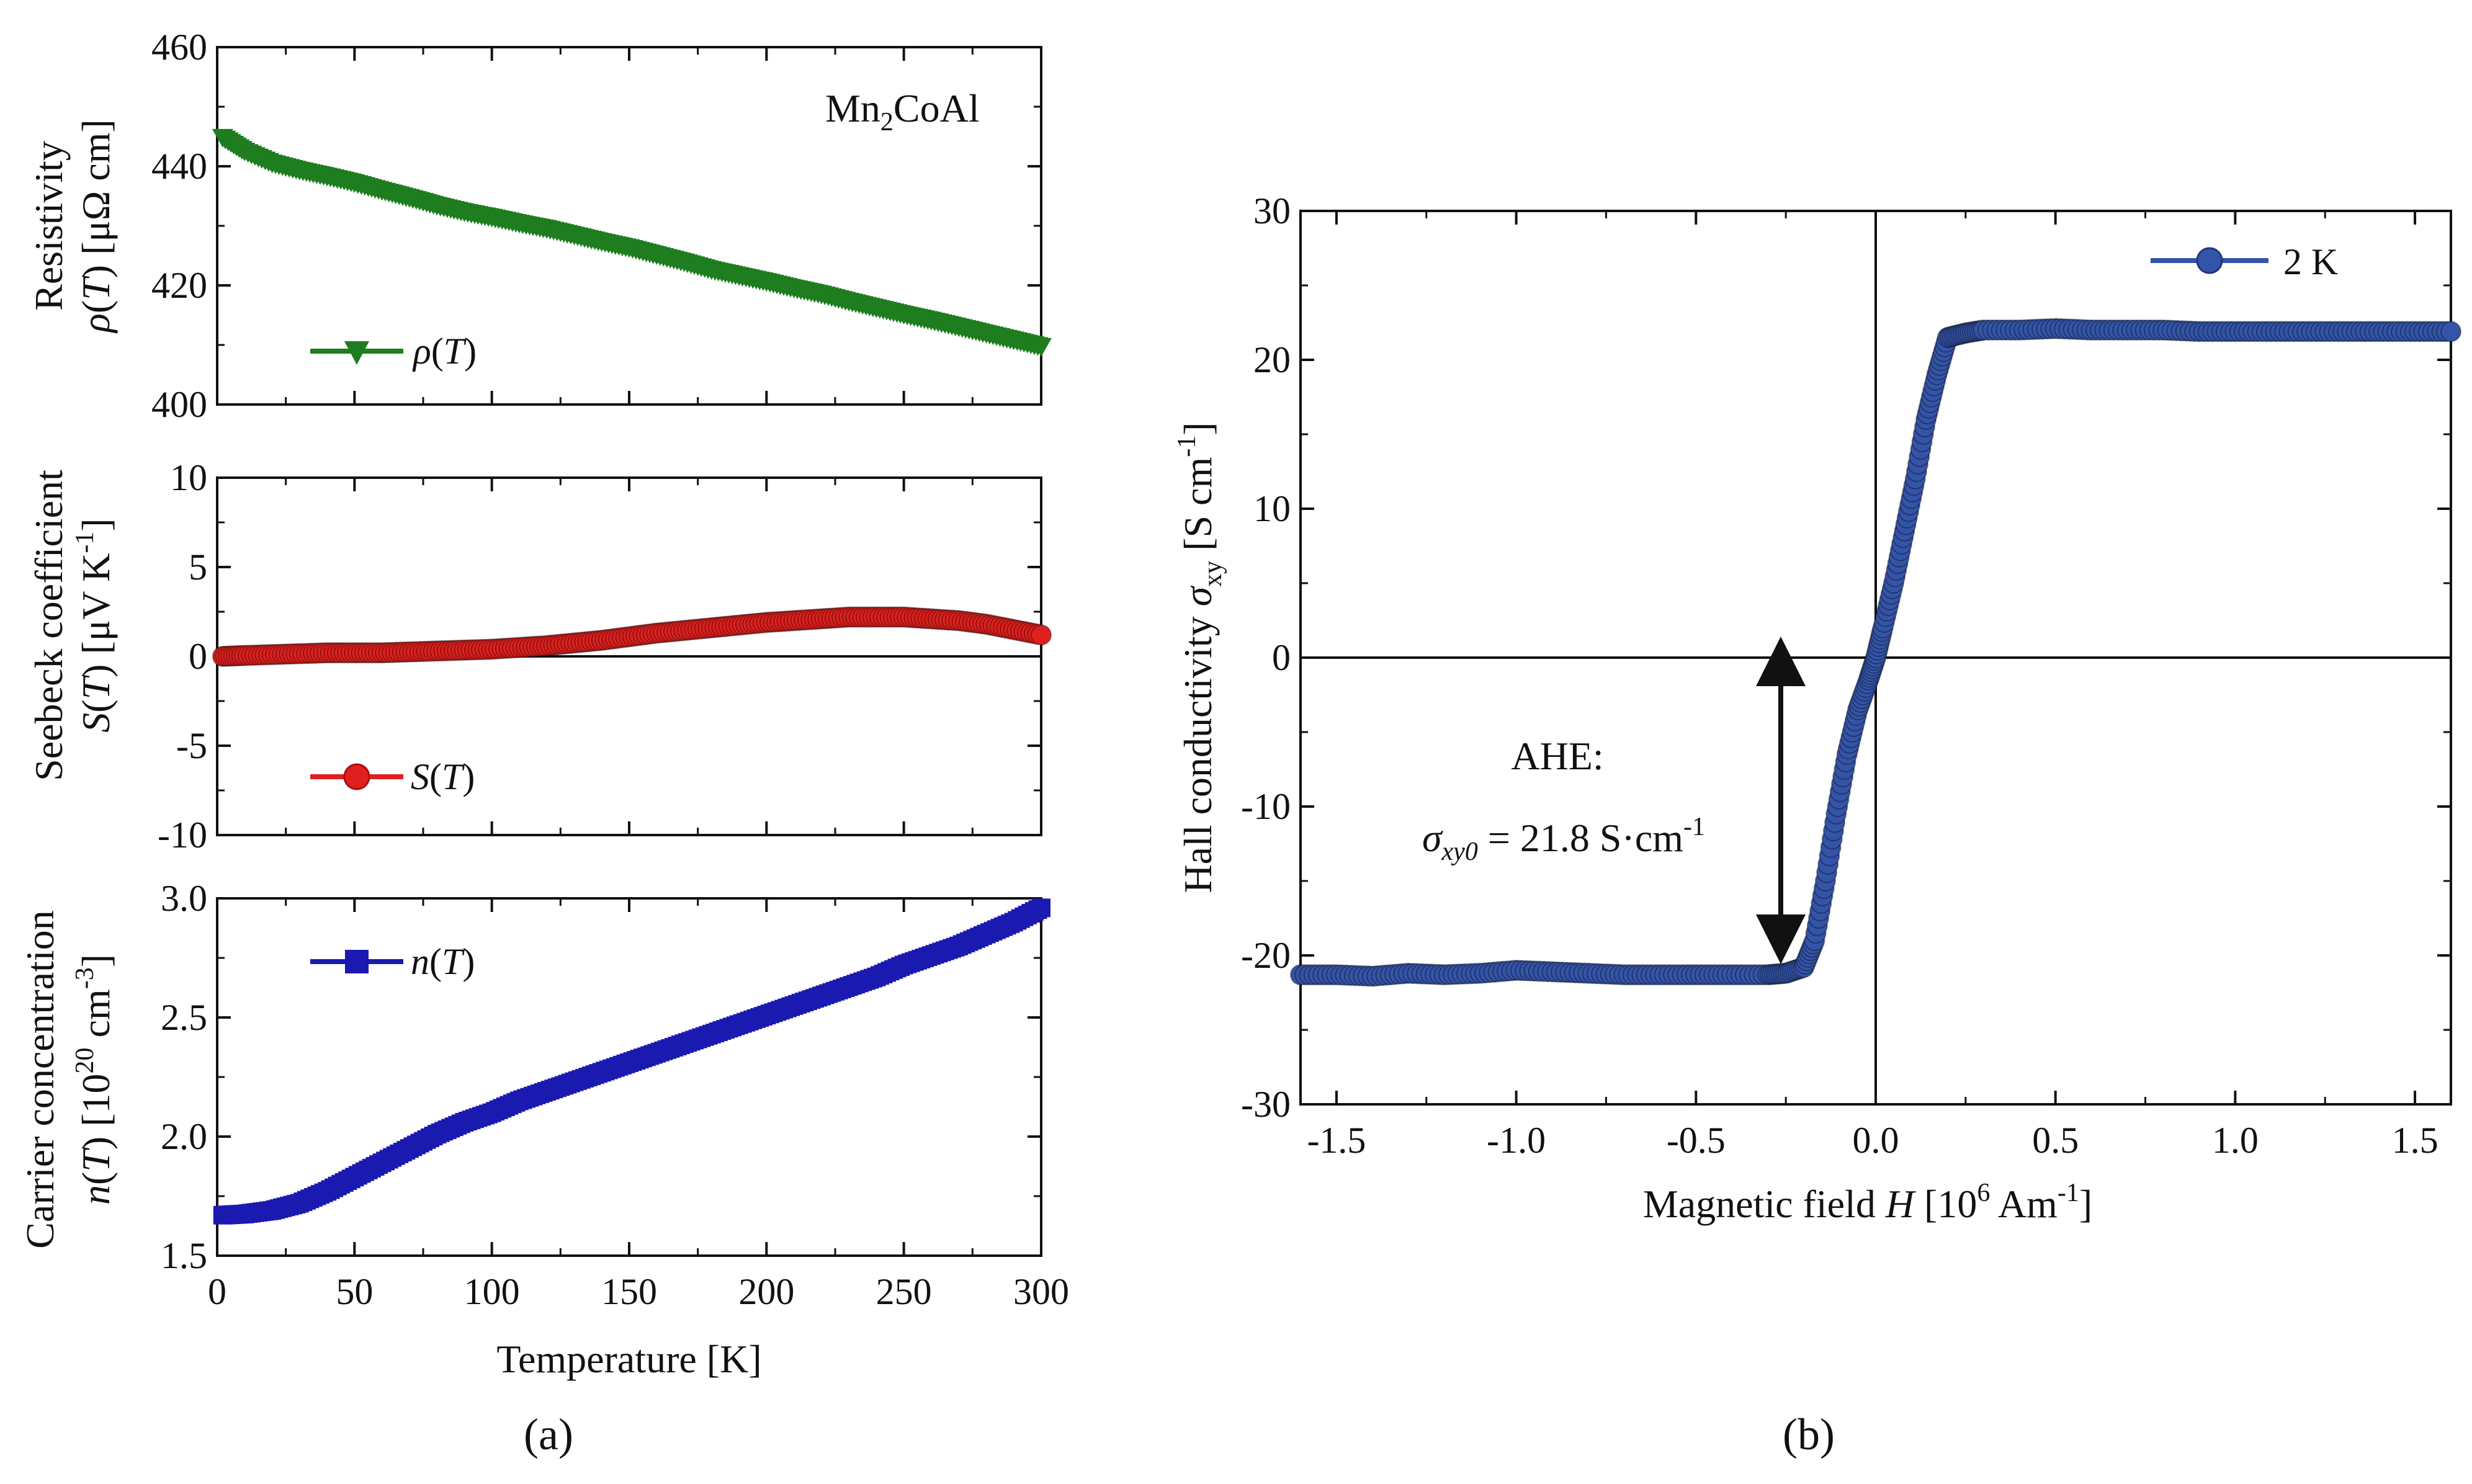  I want to click on ahe-title: AHE:, so click(1557, 756).